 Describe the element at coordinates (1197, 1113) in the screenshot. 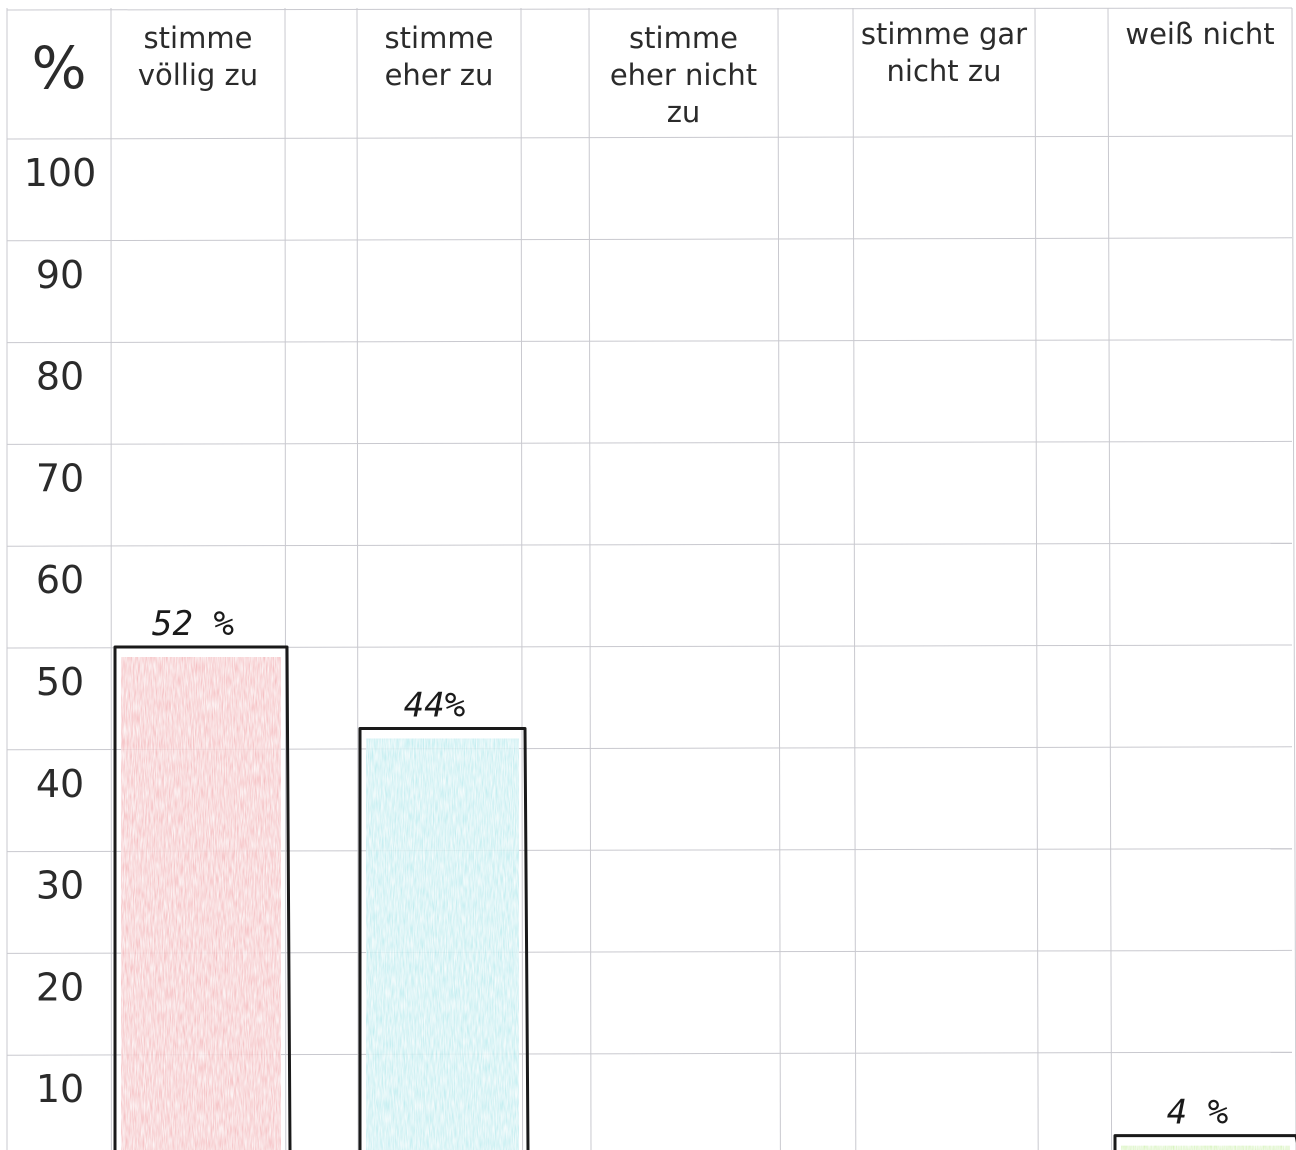

I see `data-label: 4 %` at that location.